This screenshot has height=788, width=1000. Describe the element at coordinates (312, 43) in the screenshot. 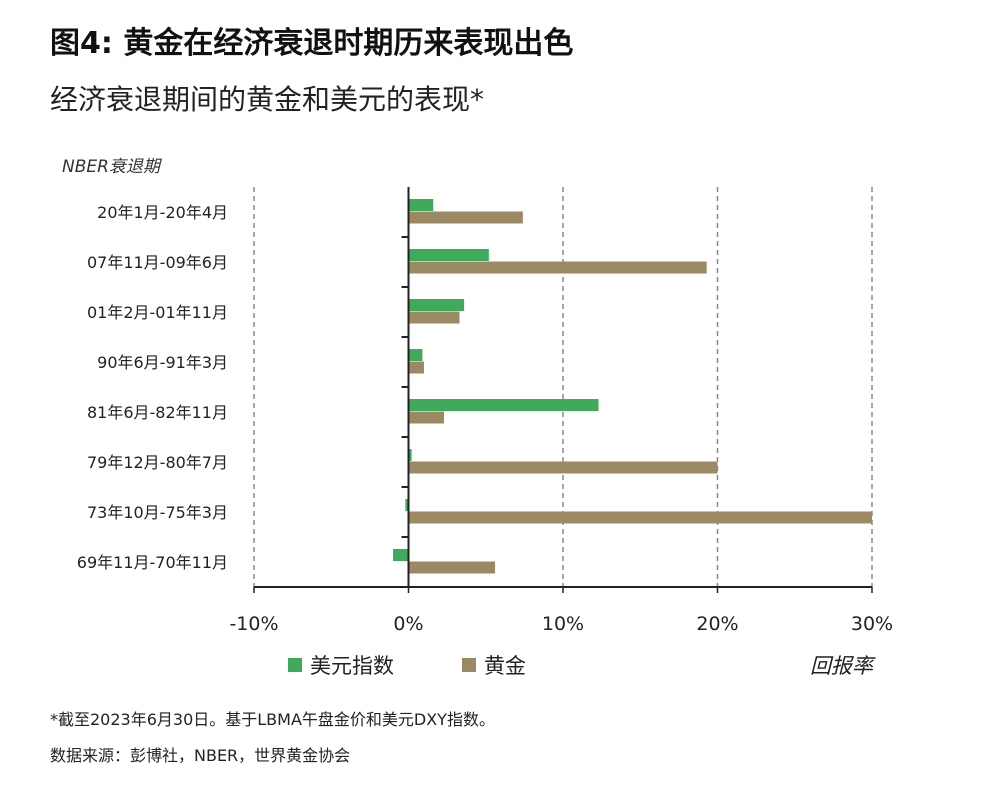

I see `chart-title: 图4: 黄金在经济衰退时期历来表现出色` at that location.